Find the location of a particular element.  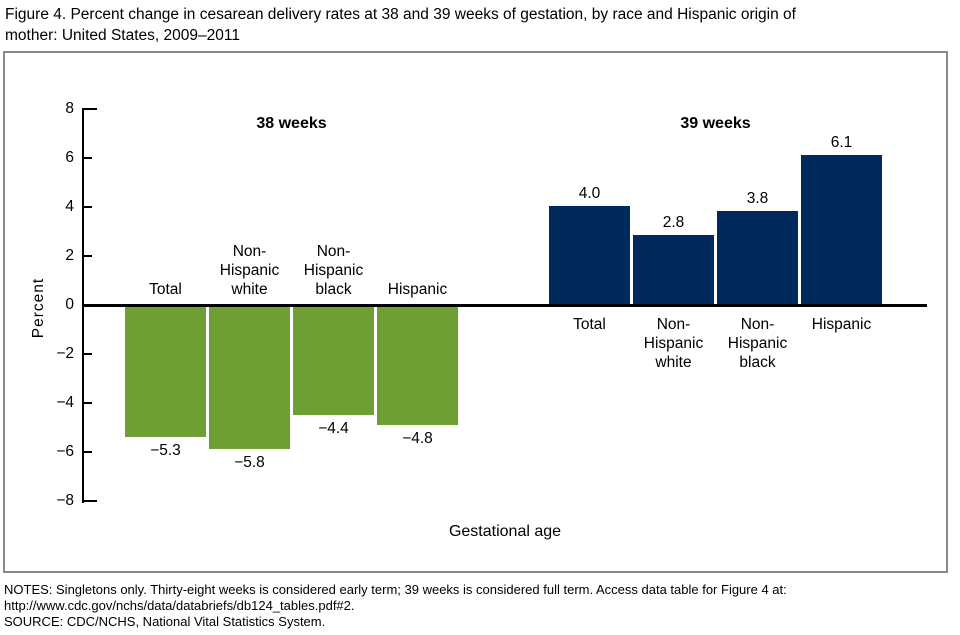

category-label-39-weeks-non-hispanic-black: Non- Hispanic black is located at coordinates (757, 343).